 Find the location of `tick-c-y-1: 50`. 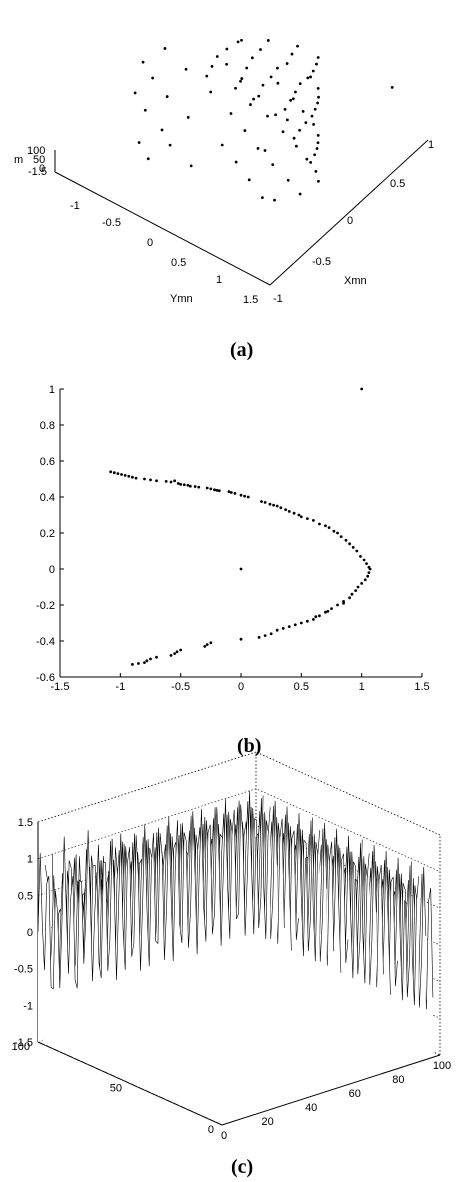

tick-c-y-1: 50 is located at coordinates (116, 1089).